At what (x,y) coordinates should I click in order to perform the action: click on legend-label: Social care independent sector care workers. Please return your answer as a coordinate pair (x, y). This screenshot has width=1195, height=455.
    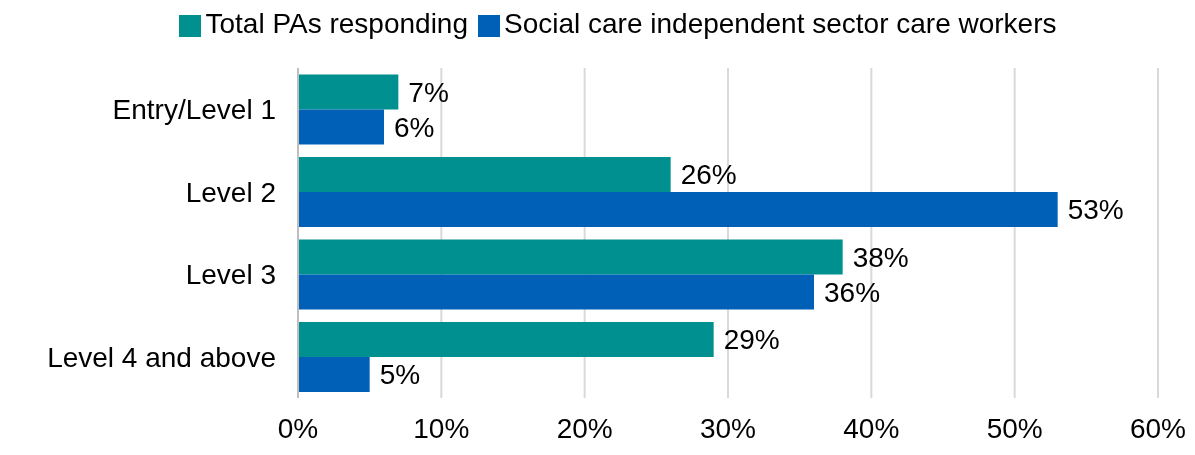
    Looking at the image, I should click on (780, 23).